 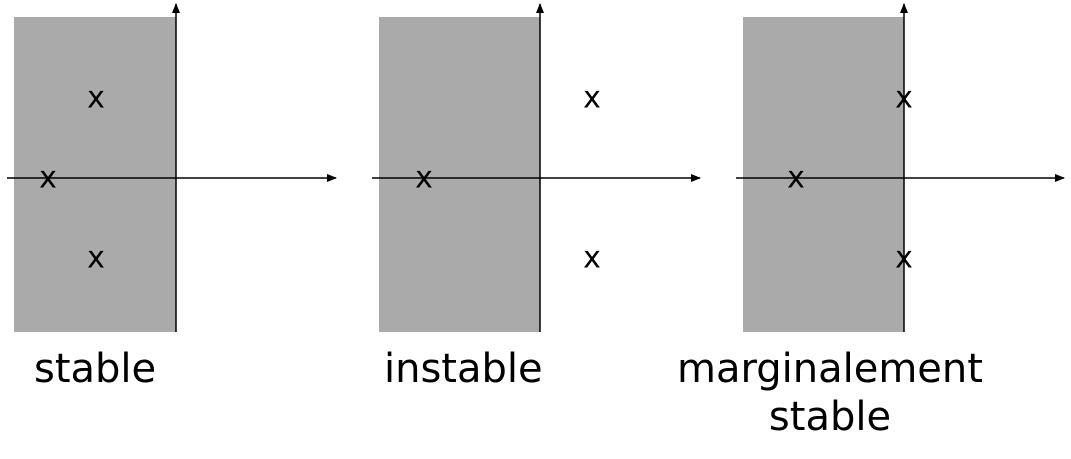 I want to click on caption-stable: stable, so click(x=95, y=369).